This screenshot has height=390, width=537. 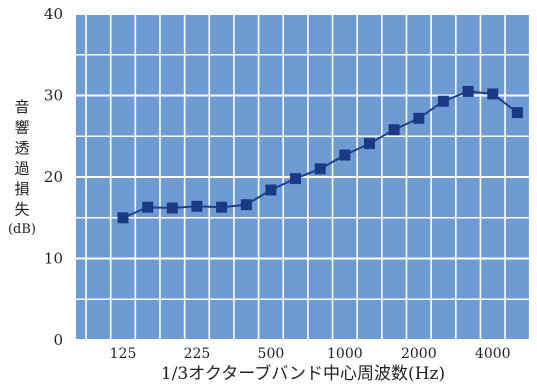 I want to click on y-axis-label-char: 透, so click(x=21, y=148).